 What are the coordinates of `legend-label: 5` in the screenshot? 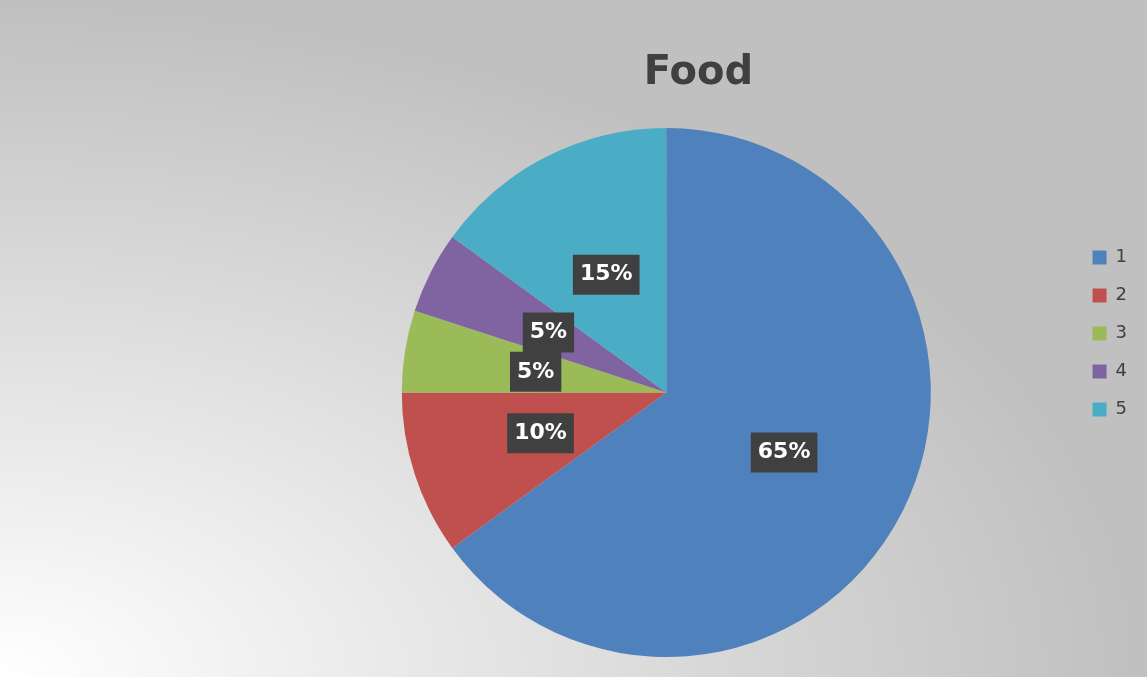 It's located at (1121, 408).